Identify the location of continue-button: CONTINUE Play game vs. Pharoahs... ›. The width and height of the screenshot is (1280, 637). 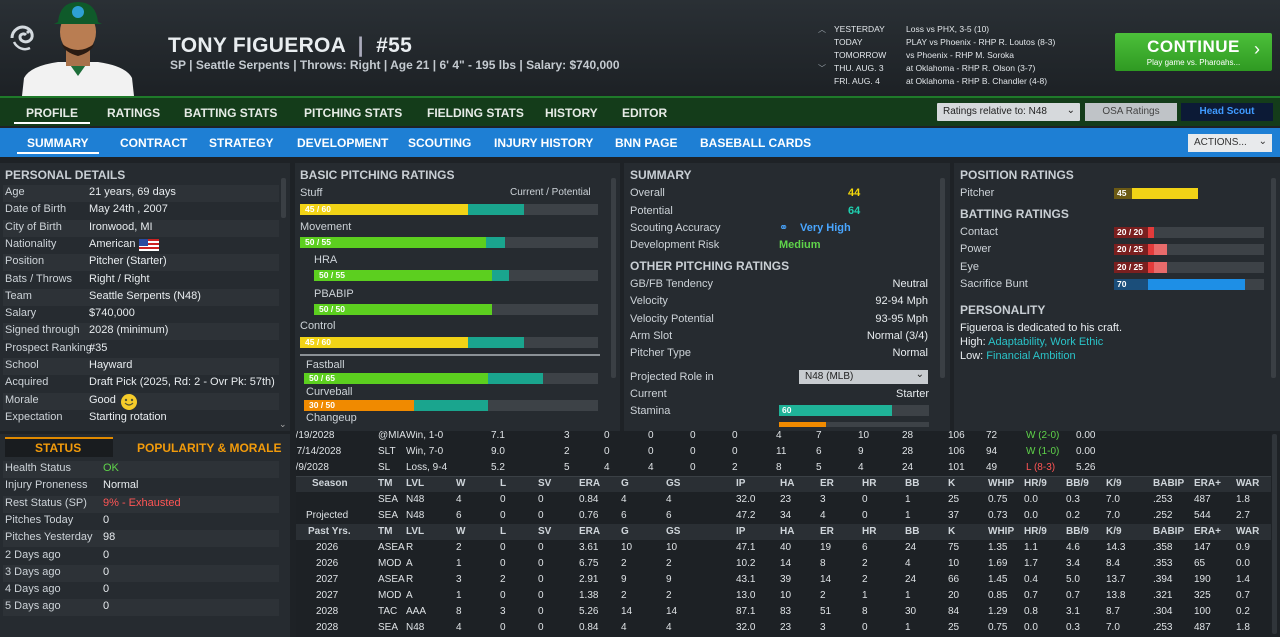
(1193, 52).